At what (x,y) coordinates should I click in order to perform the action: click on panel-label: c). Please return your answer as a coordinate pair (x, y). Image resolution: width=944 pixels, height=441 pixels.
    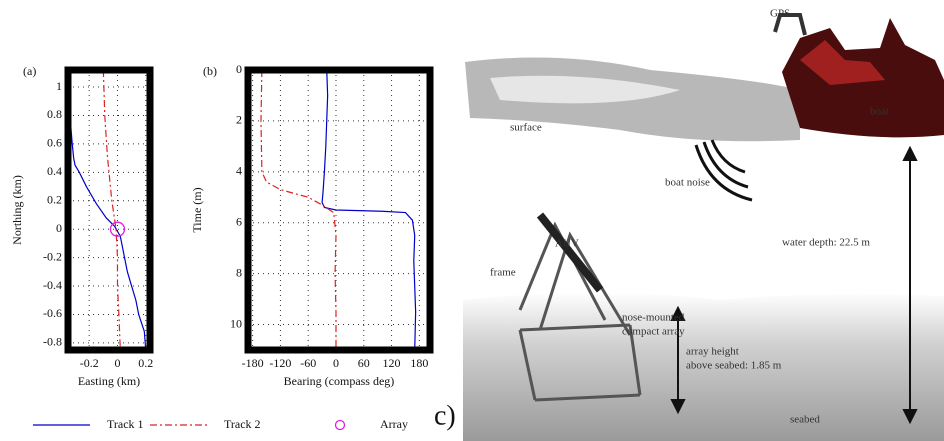
    Looking at the image, I should click on (445, 415).